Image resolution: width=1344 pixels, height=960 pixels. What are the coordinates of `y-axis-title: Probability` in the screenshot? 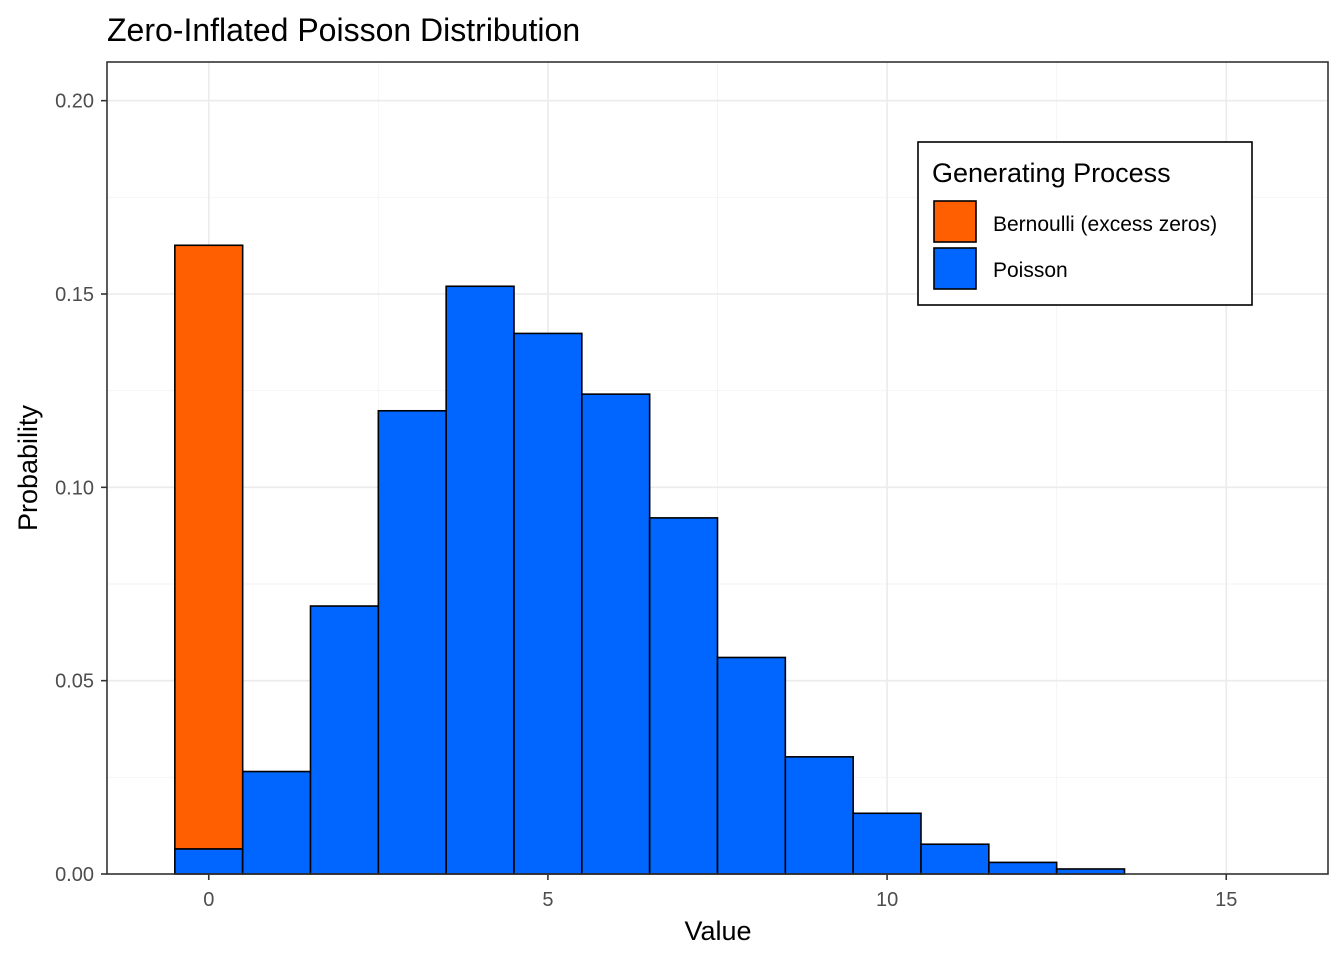 It's located at (28, 467).